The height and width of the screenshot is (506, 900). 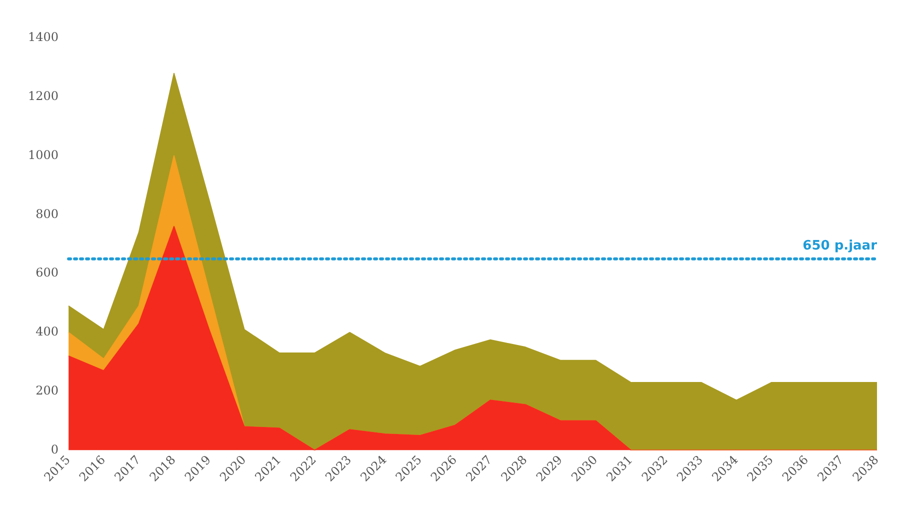 What do you see at coordinates (840, 246) in the screenshot?
I see `ref-line-label: 650 p.jaar` at bounding box center [840, 246].